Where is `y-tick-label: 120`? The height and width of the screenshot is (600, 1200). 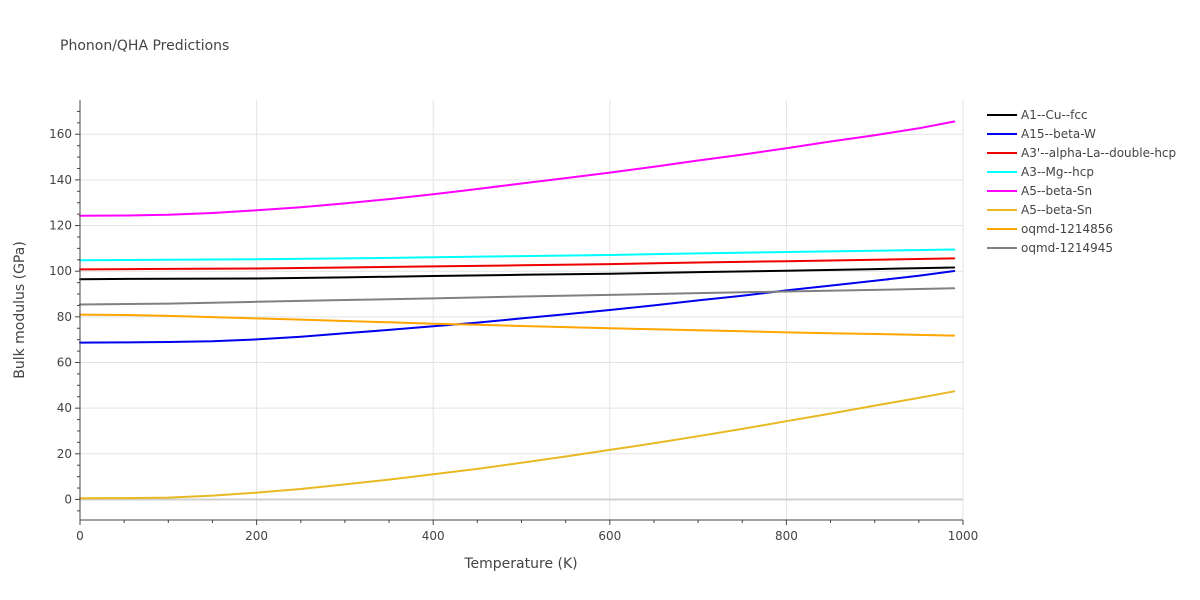 y-tick-label: 120 is located at coordinates (60, 226).